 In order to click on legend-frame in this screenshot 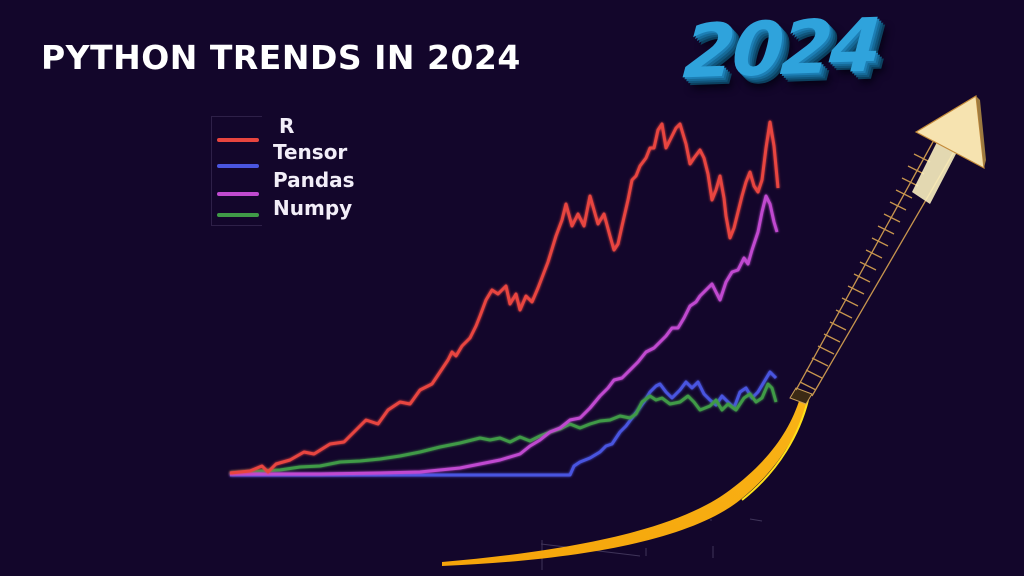, I will do `click(236, 171)`.